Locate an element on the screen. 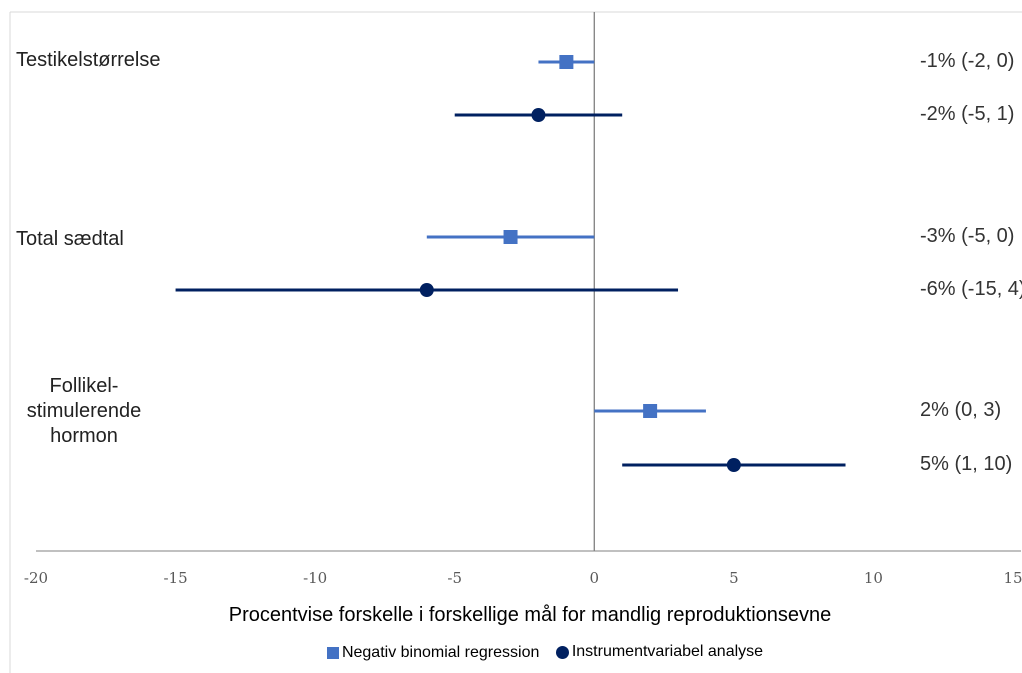  legend-label: Instrumentvariabel analyse is located at coordinates (667, 651).